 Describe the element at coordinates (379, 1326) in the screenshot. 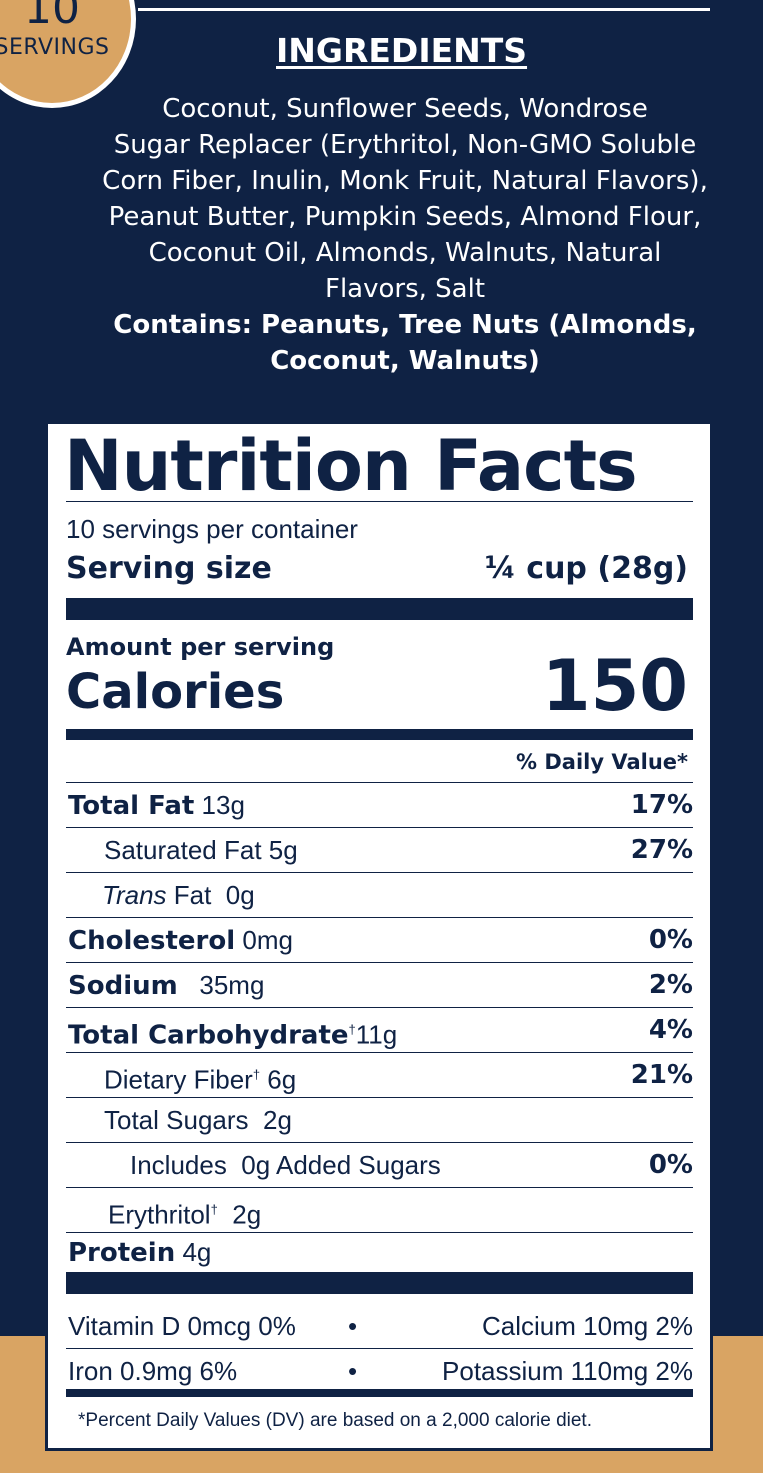

I see `vitamin-row: Vitamin D 0mcg 0% • Calcium 10mg 2%` at that location.